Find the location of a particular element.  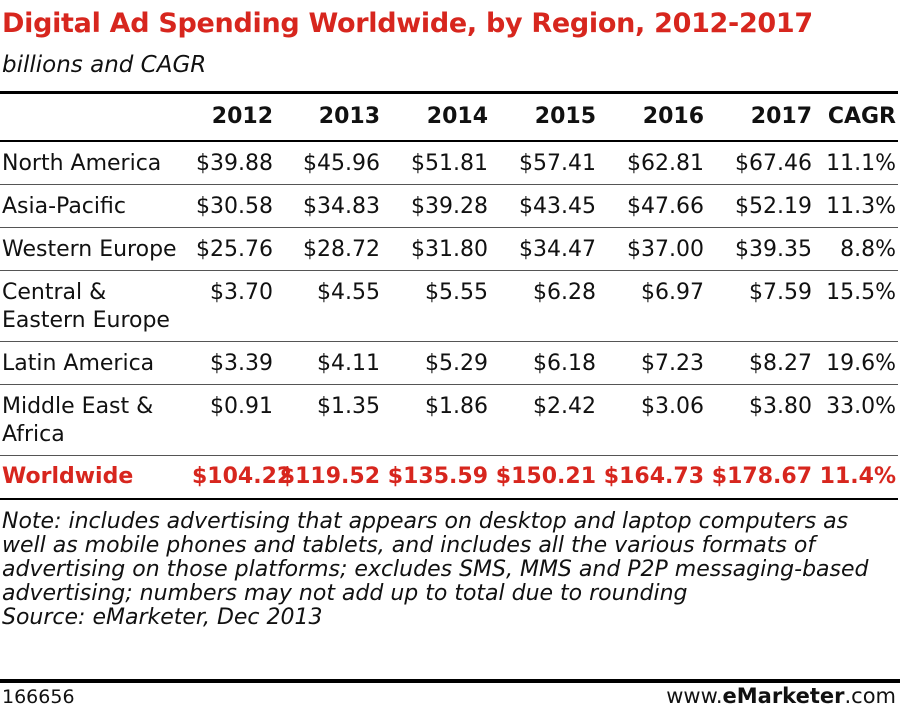

cell: $67.46 is located at coordinates (760, 163).